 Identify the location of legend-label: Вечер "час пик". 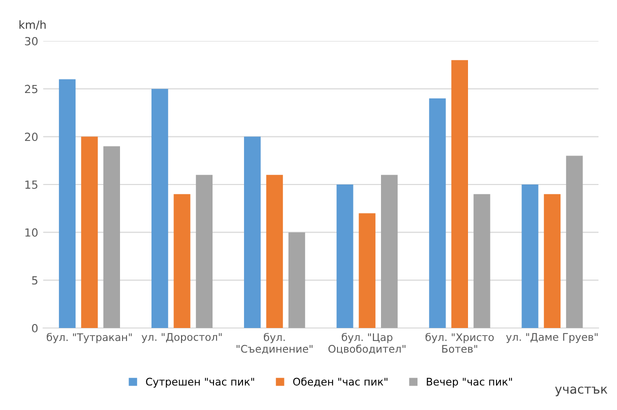
(469, 383).